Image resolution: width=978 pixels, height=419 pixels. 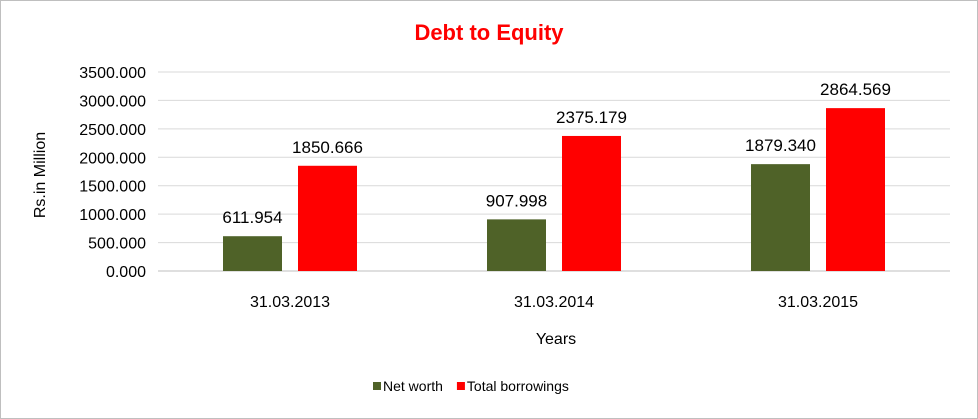 What do you see at coordinates (413, 386) in the screenshot?
I see `legend-label: Net worth` at bounding box center [413, 386].